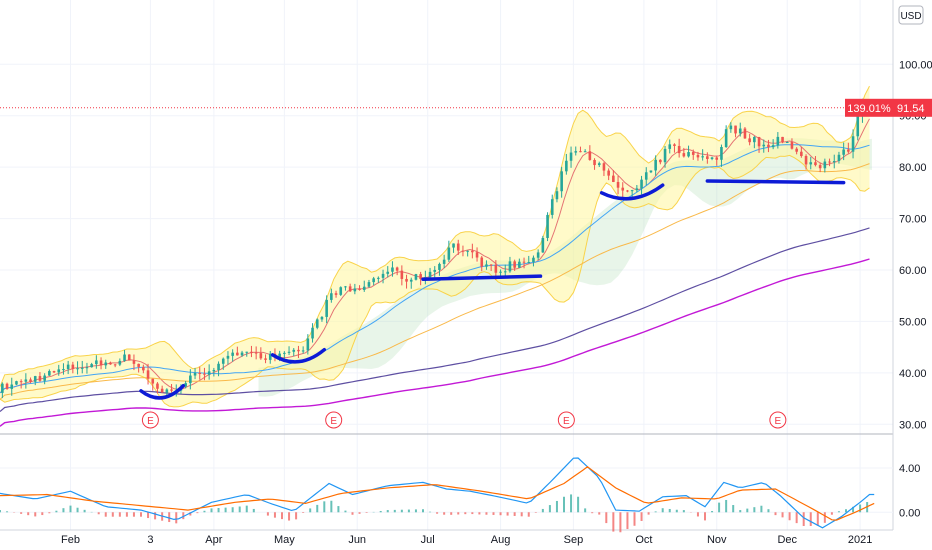  I want to click on currency-label: USD, so click(910, 16).